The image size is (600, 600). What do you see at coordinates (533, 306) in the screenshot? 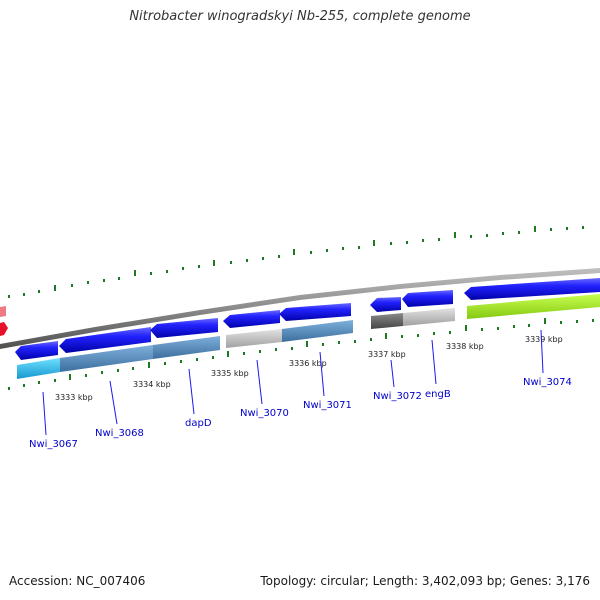
I see `cog-block-lime` at bounding box center [533, 306].